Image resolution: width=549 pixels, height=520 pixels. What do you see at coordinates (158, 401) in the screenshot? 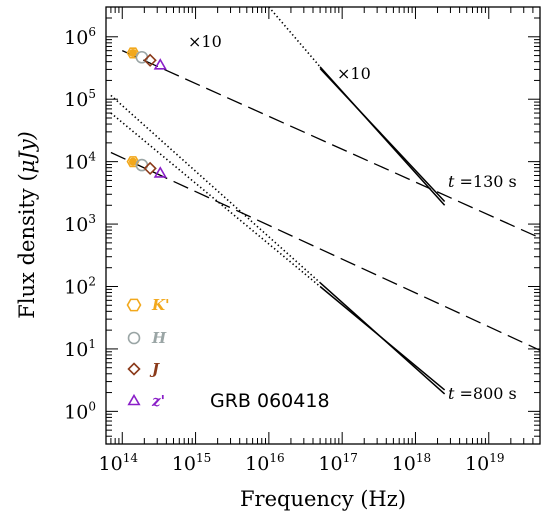
I see `legend-label-zprime: z'` at bounding box center [158, 401].